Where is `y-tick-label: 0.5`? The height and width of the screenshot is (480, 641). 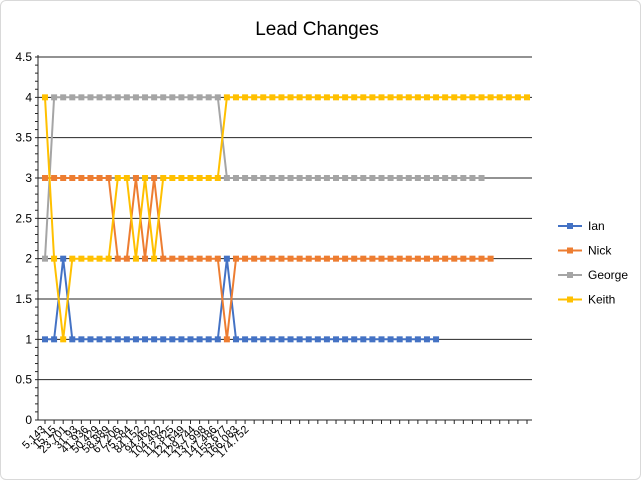 y-tick-label: 0.5 is located at coordinates (23, 380).